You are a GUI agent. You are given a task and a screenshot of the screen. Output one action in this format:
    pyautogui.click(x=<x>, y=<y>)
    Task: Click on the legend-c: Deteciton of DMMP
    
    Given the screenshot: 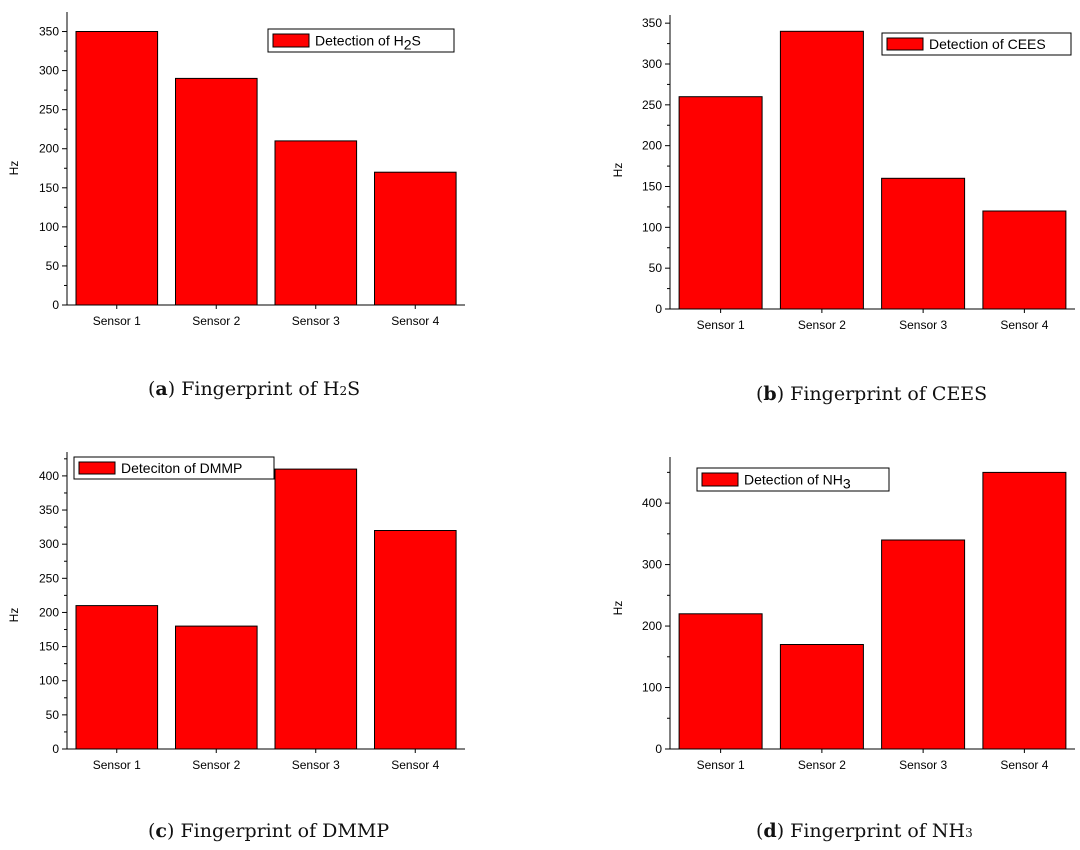 What is the action you would take?
    pyautogui.click(x=174, y=468)
    